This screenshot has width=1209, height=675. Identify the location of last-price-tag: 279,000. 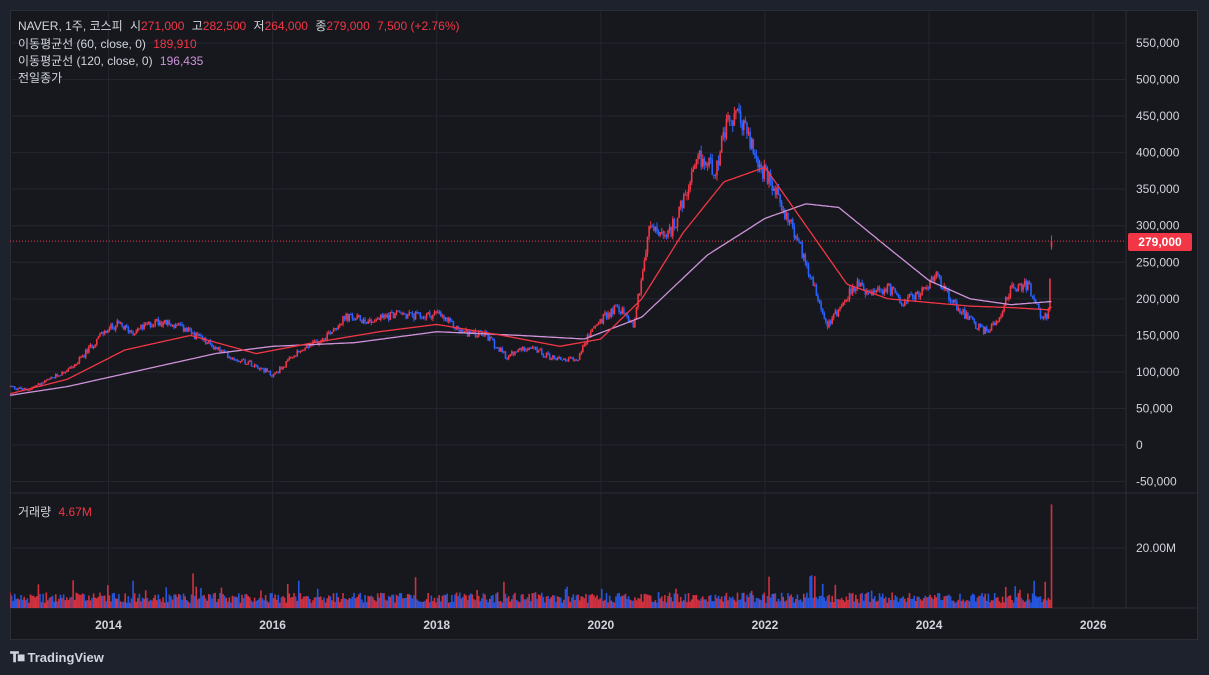
(1160, 242).